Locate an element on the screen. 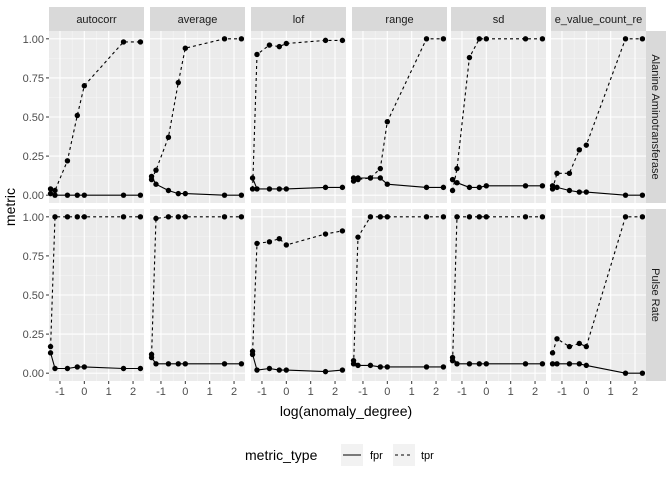 The height and width of the screenshot is (480, 672). row-strips: Alanine Aminotransferase Pulse Rate is located at coordinates (656, 206).